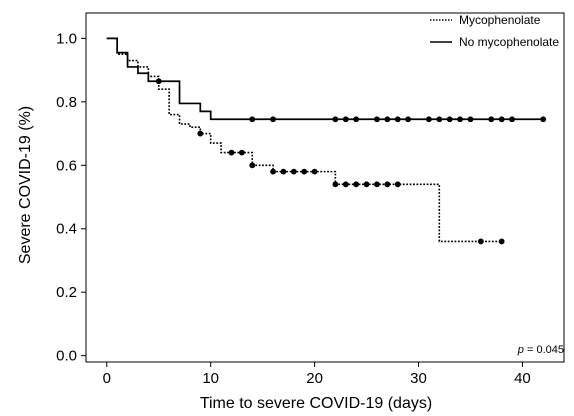  What do you see at coordinates (418, 378) in the screenshot?
I see `x-tick-label: 30` at bounding box center [418, 378].